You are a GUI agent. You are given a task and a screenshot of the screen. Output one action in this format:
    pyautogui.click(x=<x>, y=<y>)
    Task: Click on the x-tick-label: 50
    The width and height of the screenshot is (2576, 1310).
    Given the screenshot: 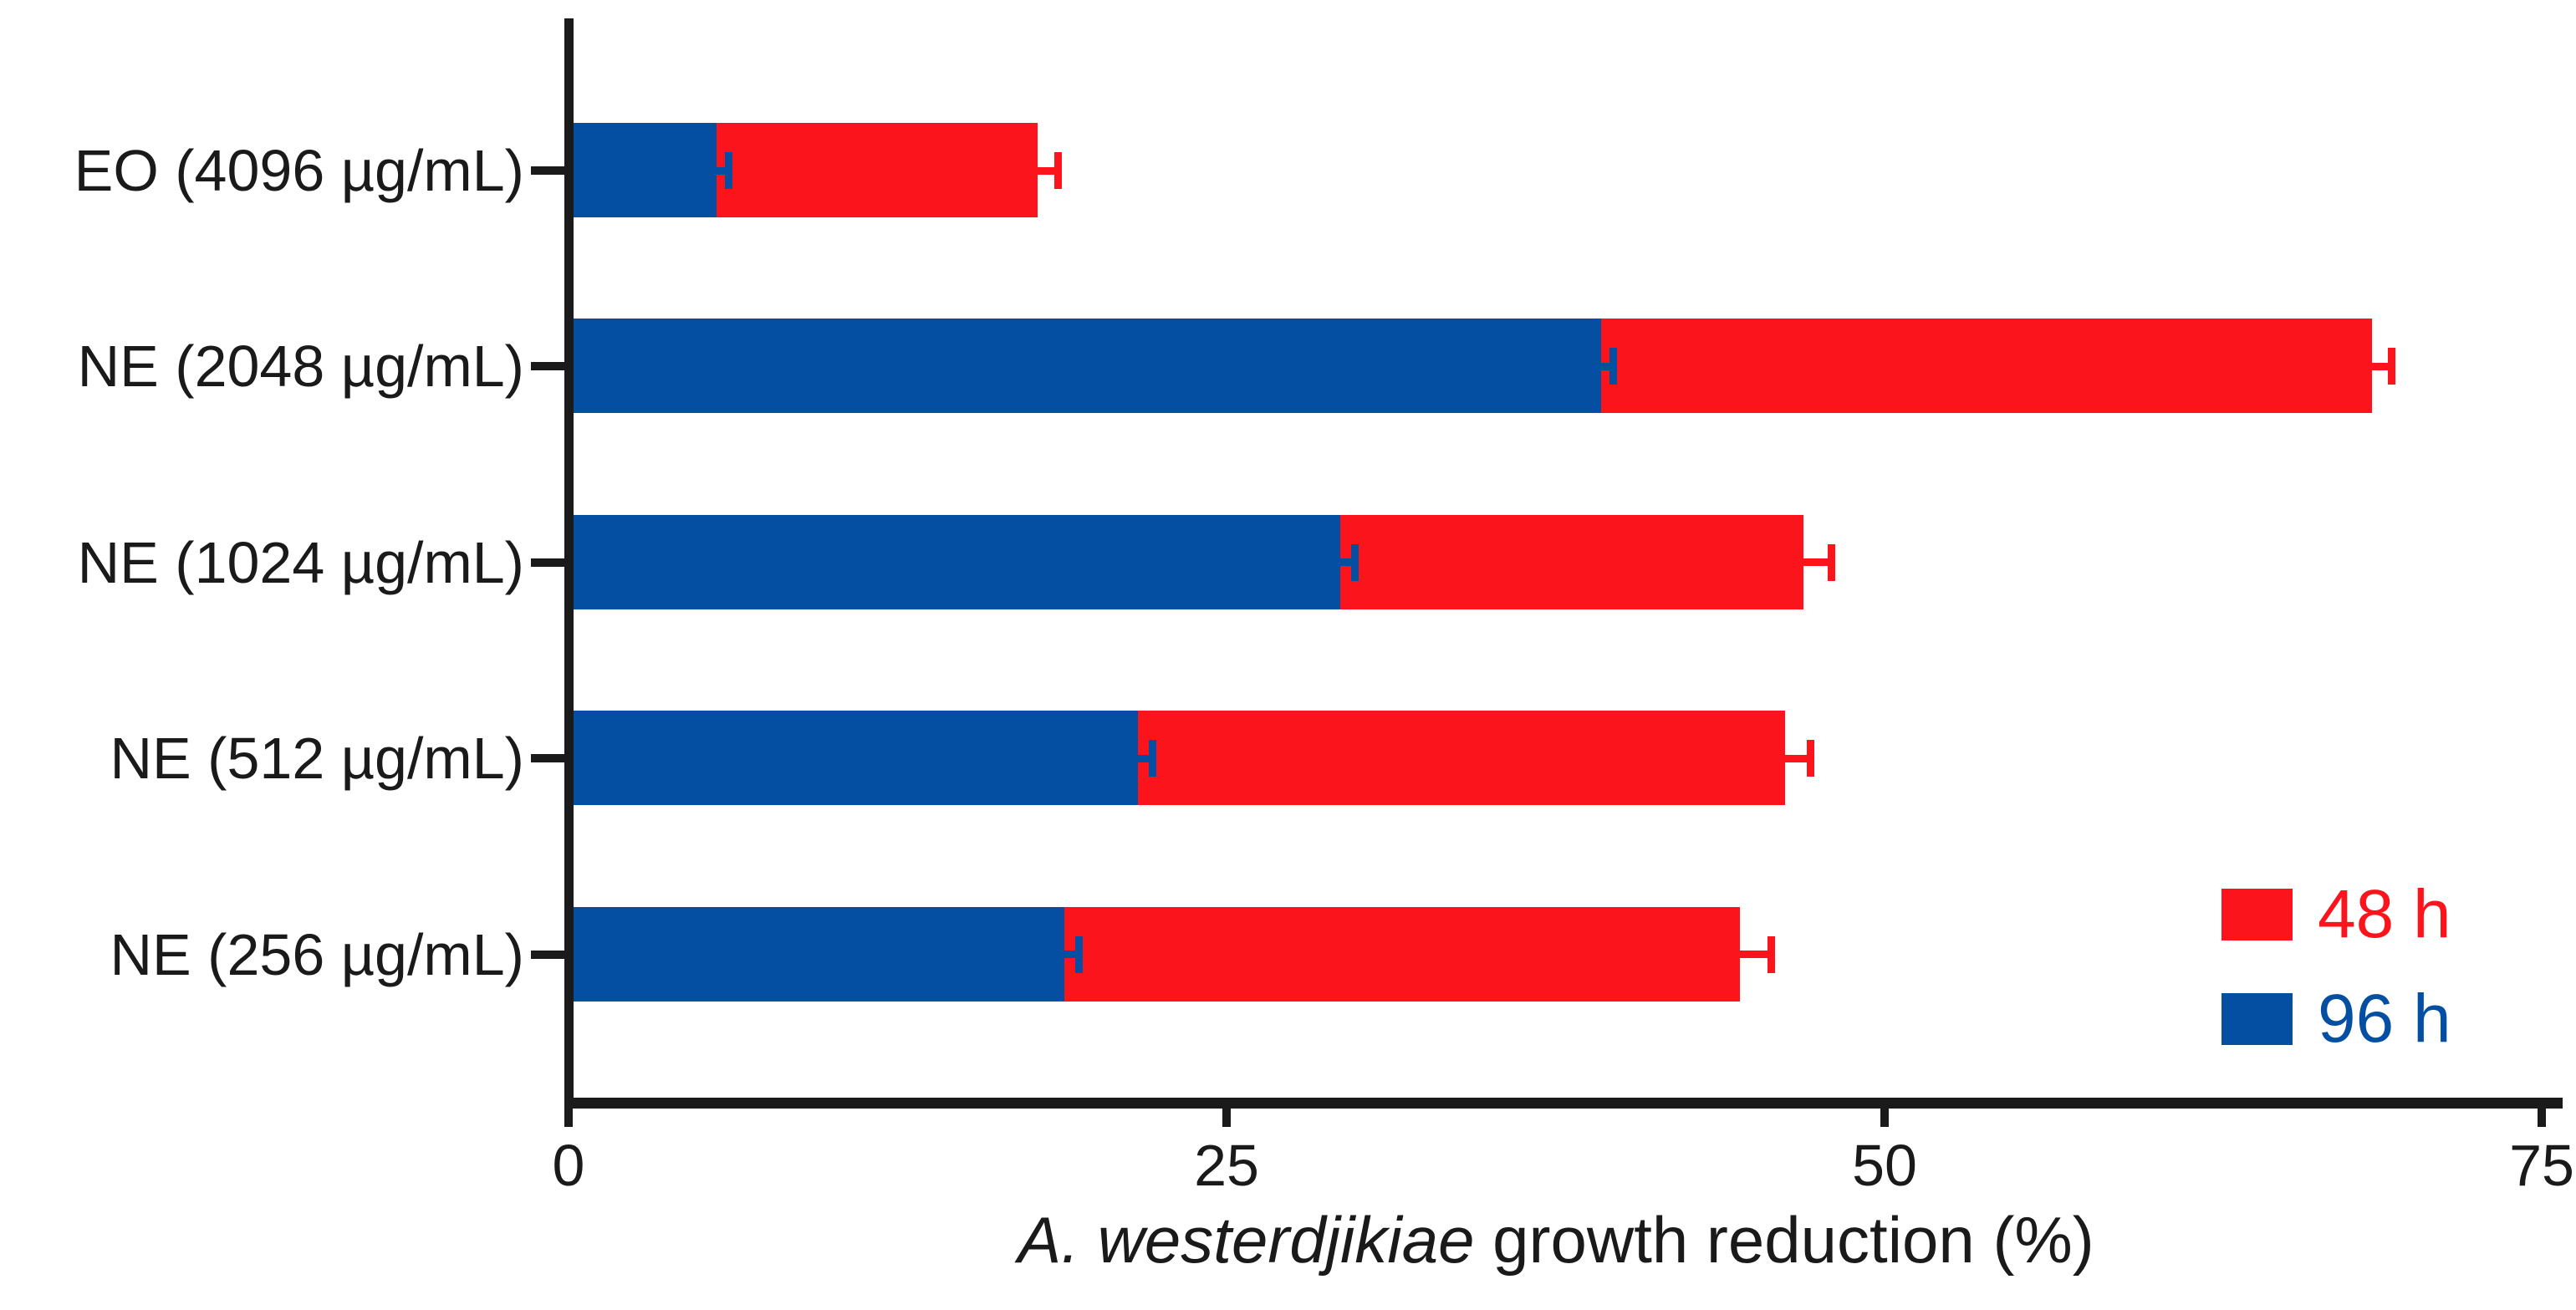 What is the action you would take?
    pyautogui.click(x=1885, y=1165)
    